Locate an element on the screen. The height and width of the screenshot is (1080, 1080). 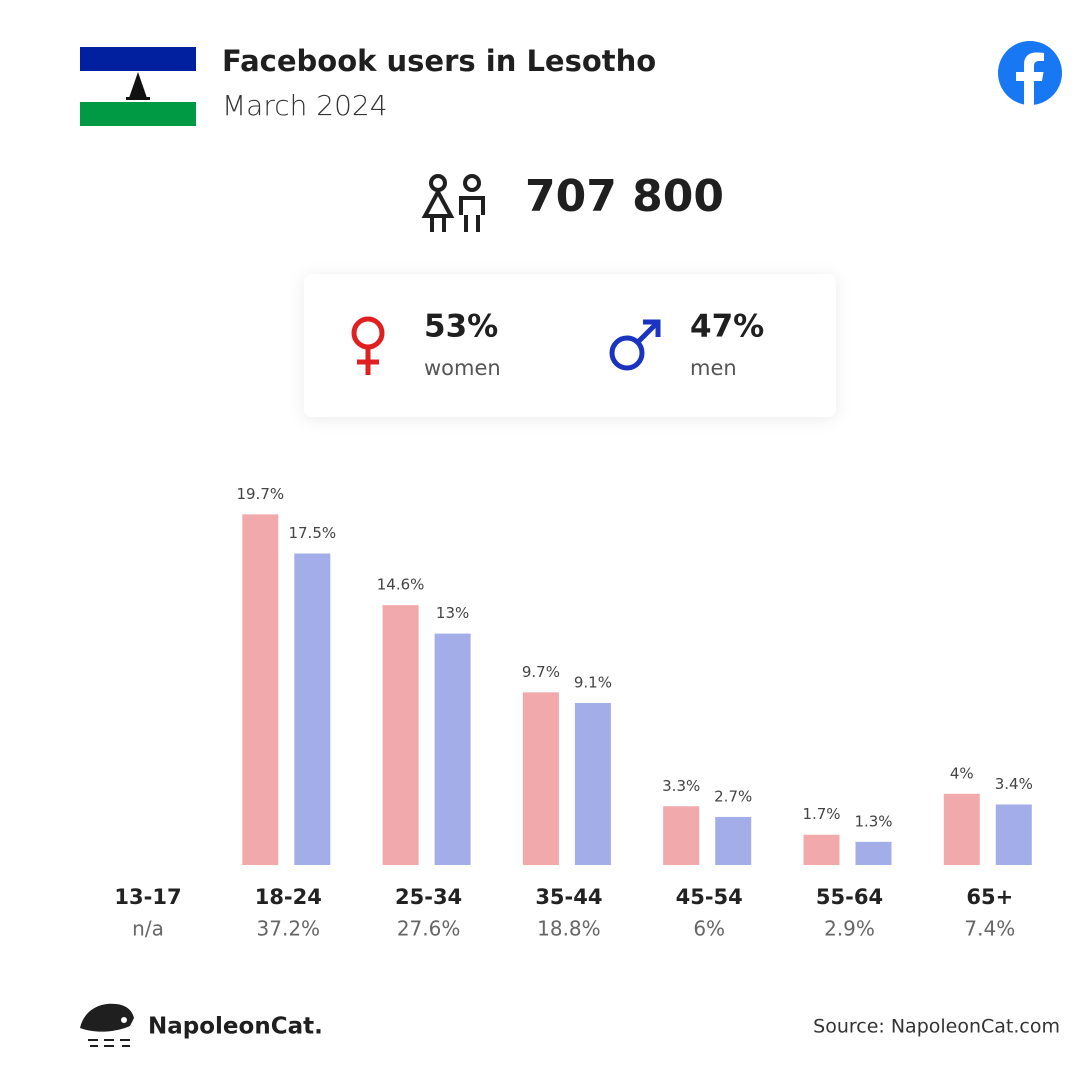
facebook-logo is located at coordinates (1030, 73).